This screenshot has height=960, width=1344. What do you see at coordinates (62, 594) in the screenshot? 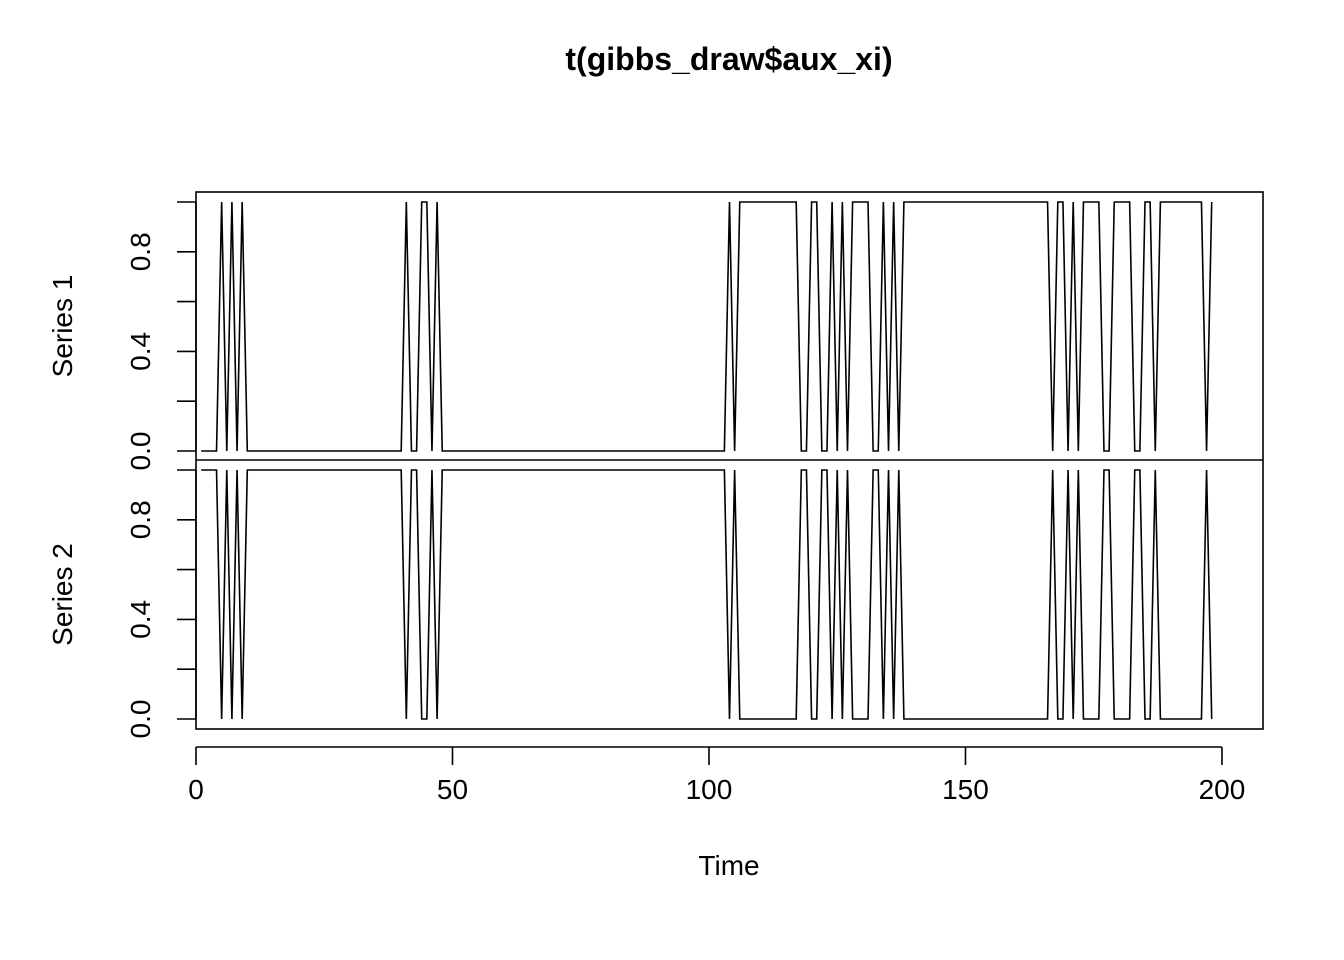
I see `series-label-series-2: Series 2` at bounding box center [62, 594].